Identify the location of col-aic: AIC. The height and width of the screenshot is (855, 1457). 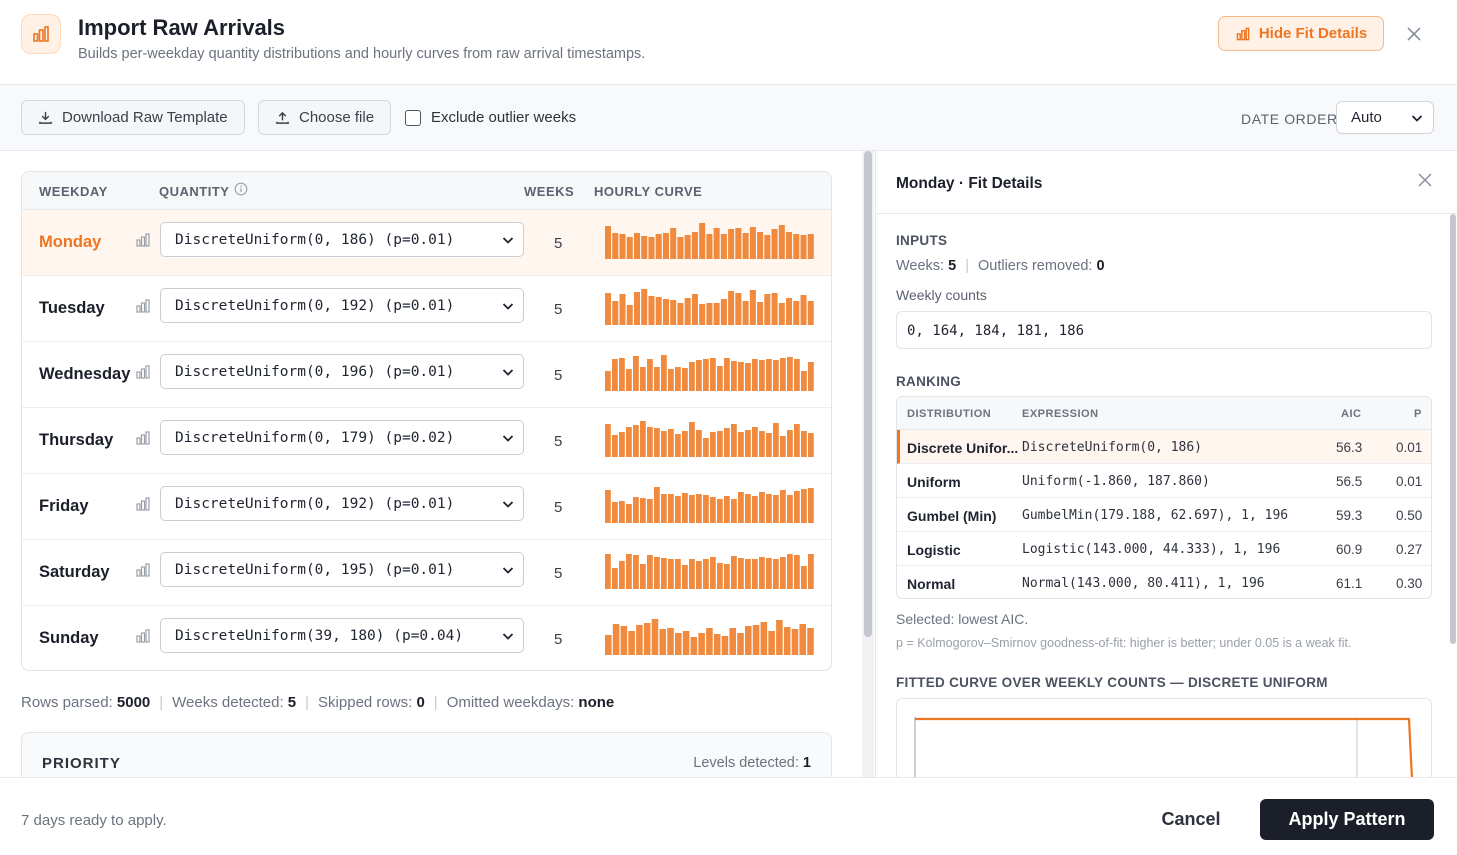
(1351, 414).